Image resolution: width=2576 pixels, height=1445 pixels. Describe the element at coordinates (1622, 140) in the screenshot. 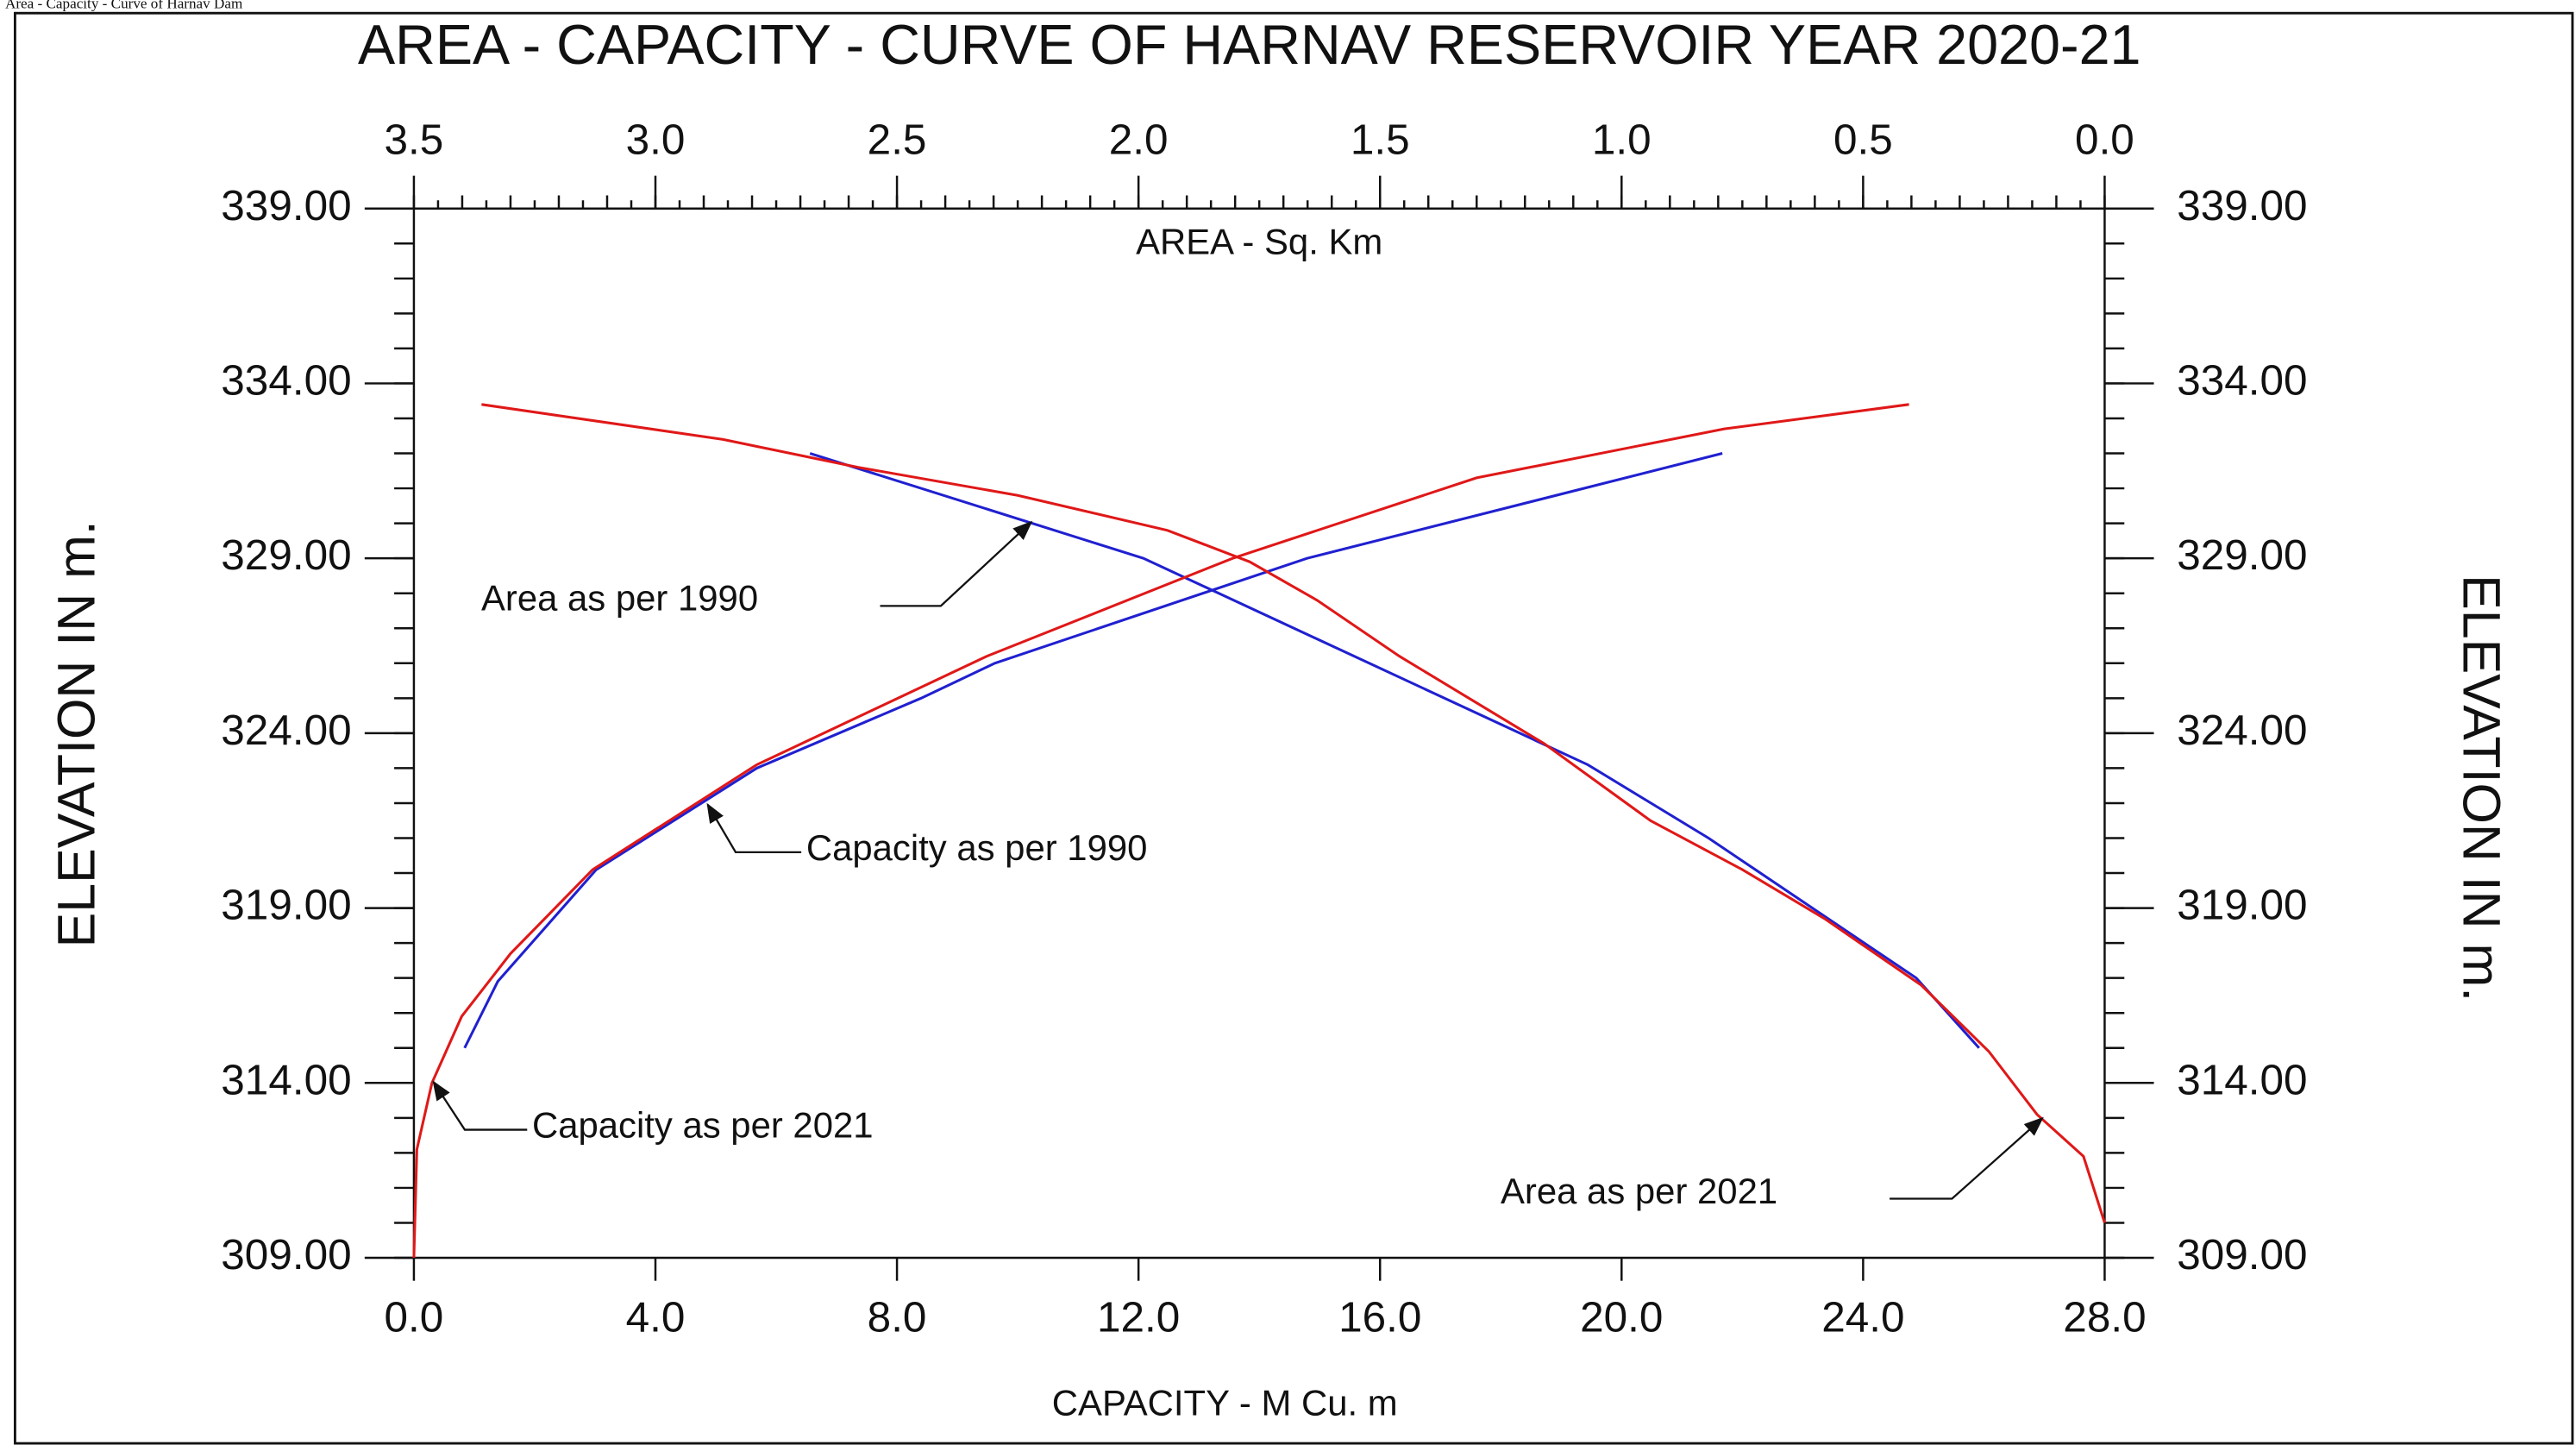

I see `x2-tick-label: 1.0` at that location.